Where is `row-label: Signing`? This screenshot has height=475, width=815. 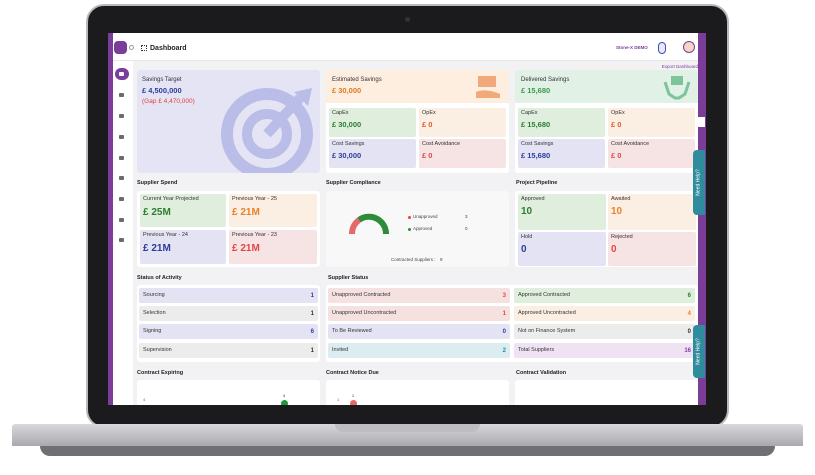
row-label: Signing is located at coordinates (152, 330).